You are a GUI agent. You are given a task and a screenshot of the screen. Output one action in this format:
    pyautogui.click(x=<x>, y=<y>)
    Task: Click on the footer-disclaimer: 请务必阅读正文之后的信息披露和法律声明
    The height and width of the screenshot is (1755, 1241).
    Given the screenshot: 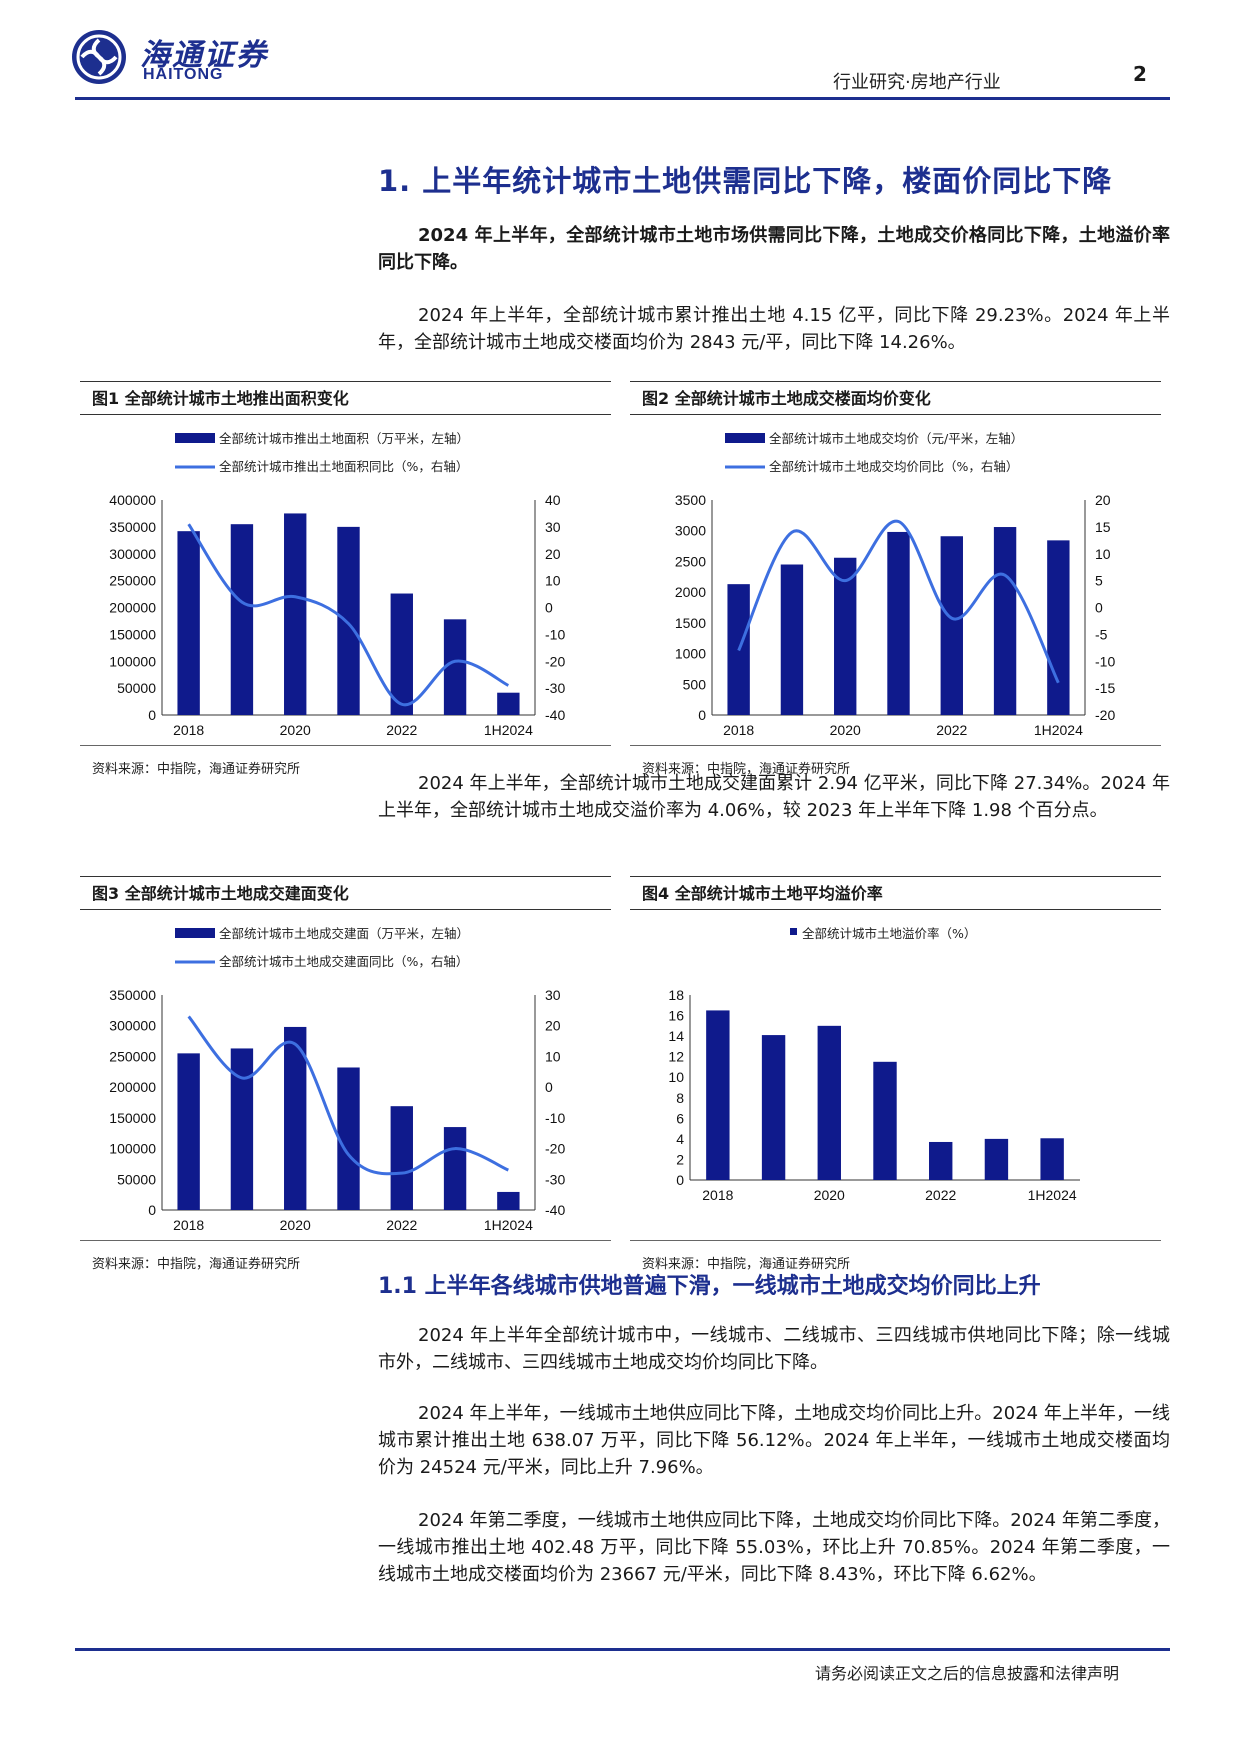 What is the action you would take?
    pyautogui.click(x=967, y=1673)
    